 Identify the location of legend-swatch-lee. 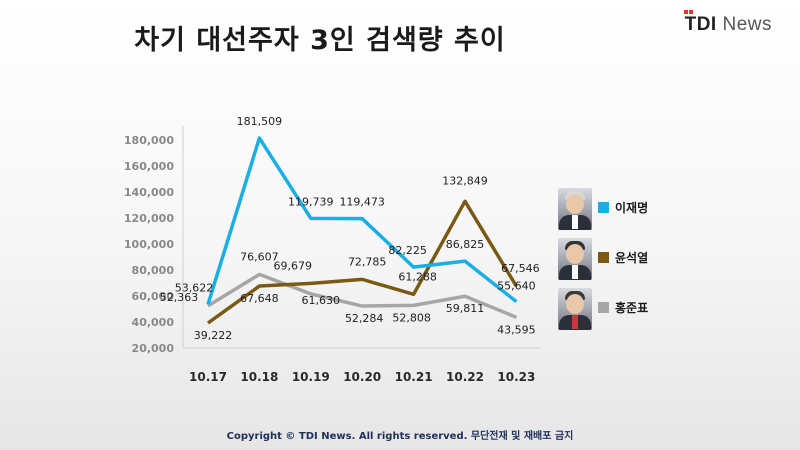
(603, 207).